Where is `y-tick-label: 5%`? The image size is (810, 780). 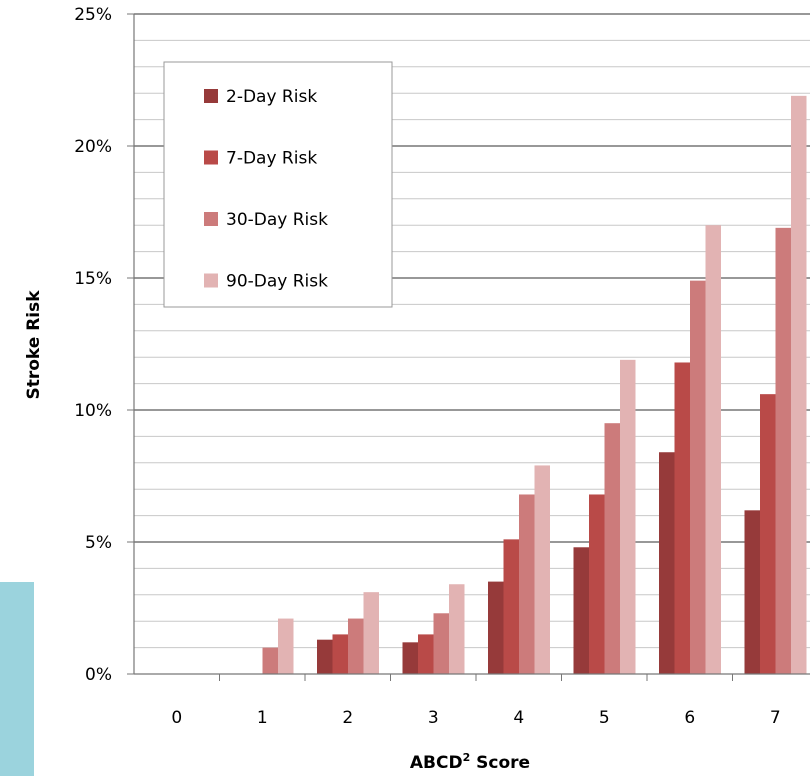 y-tick-label: 5% is located at coordinates (98, 543).